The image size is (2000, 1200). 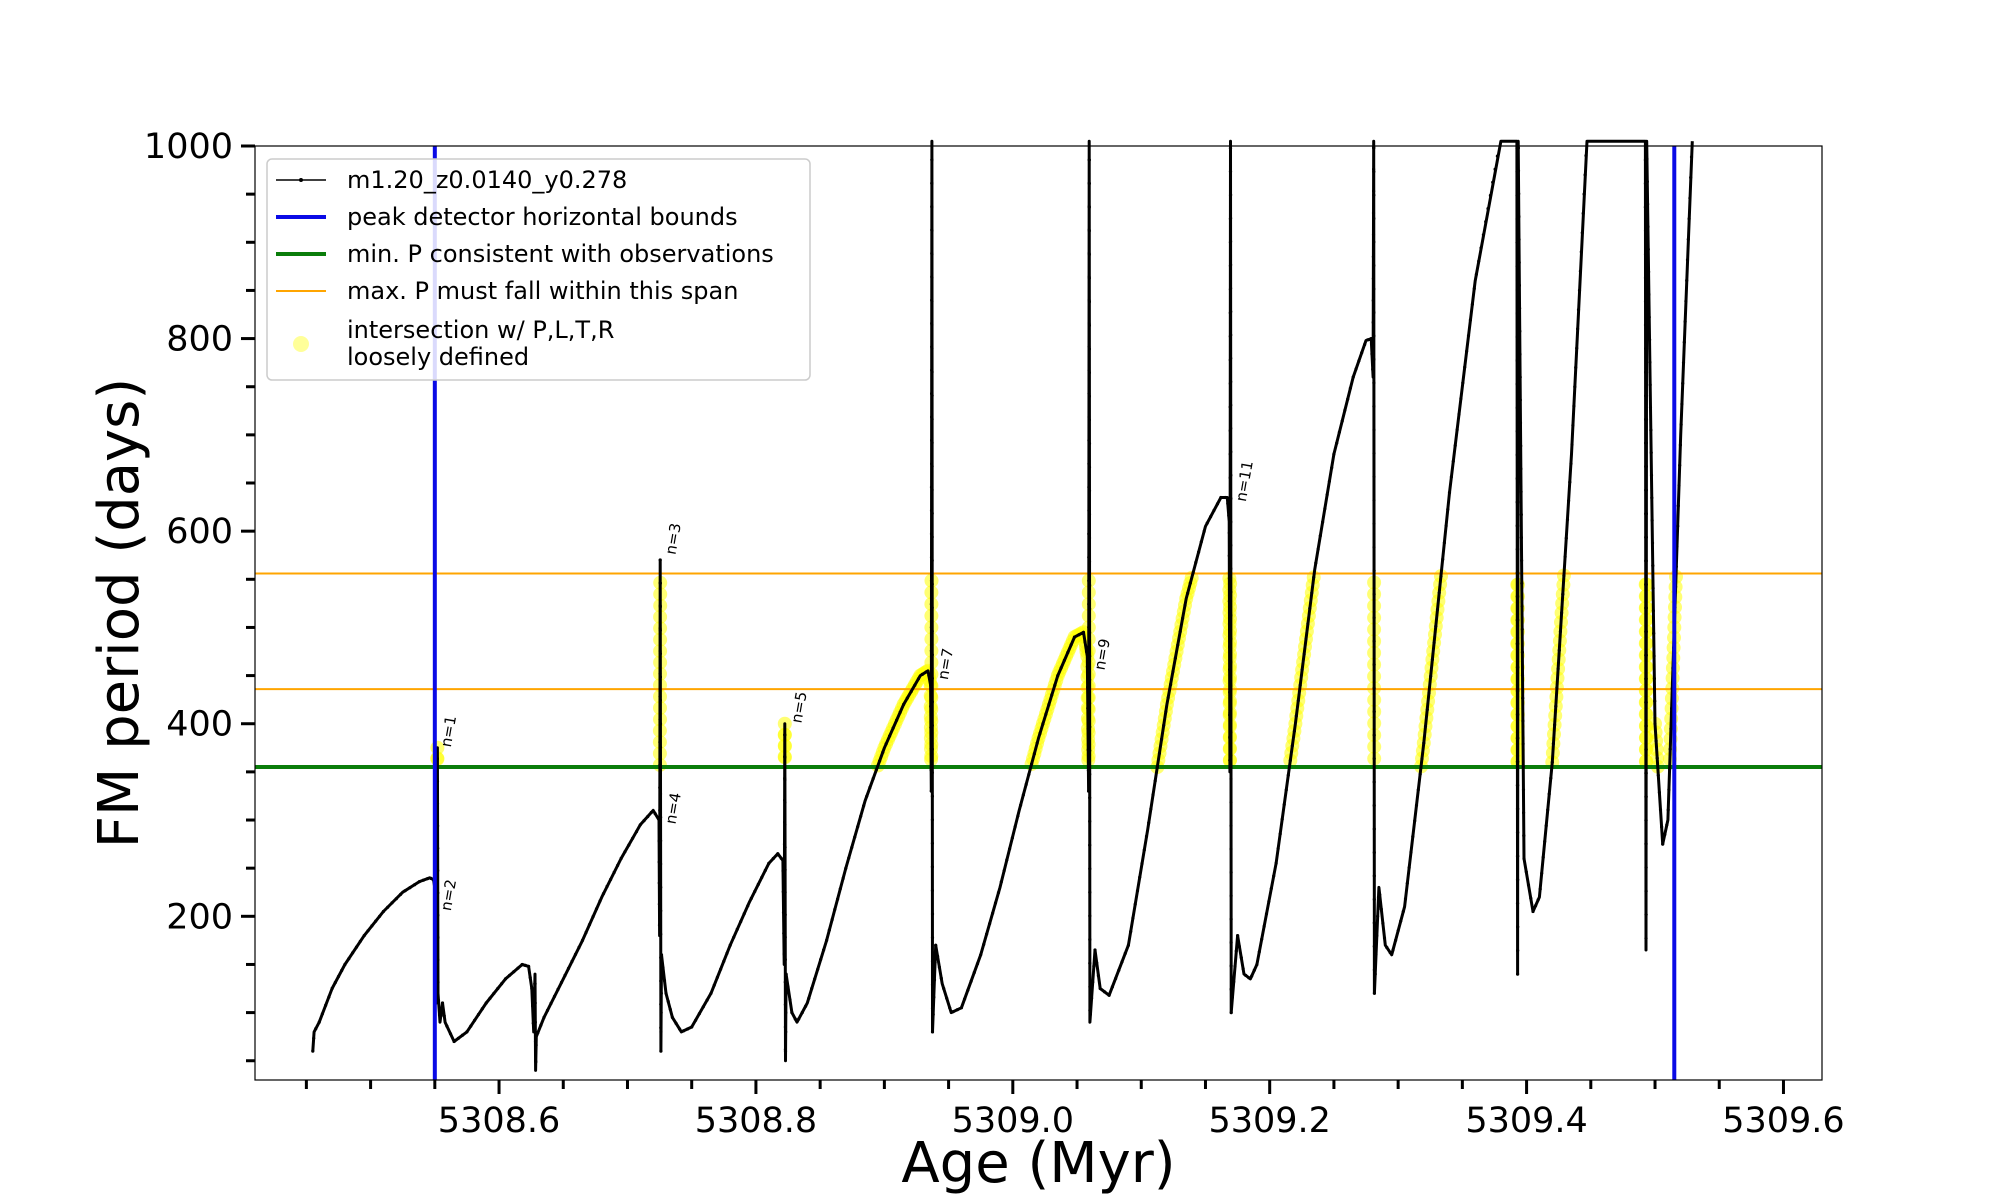 I want to click on legend-marker, so click(x=301, y=344).